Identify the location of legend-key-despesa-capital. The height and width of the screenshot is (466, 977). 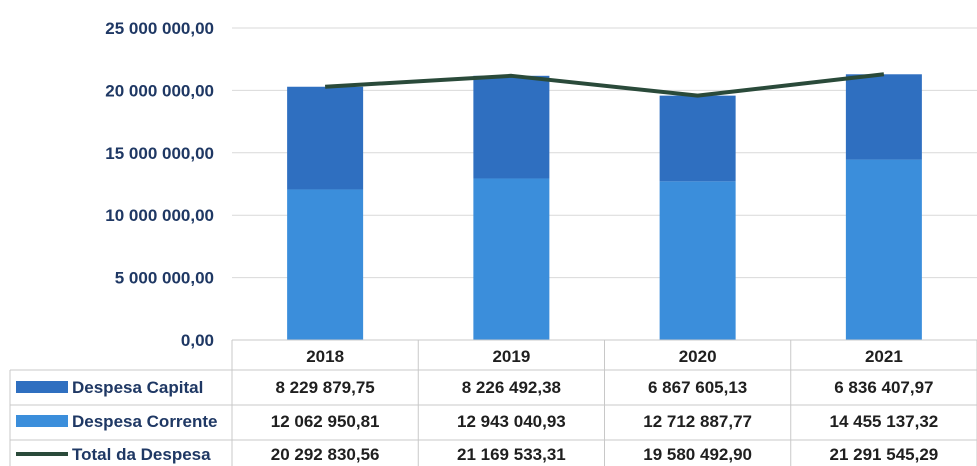
(42, 387).